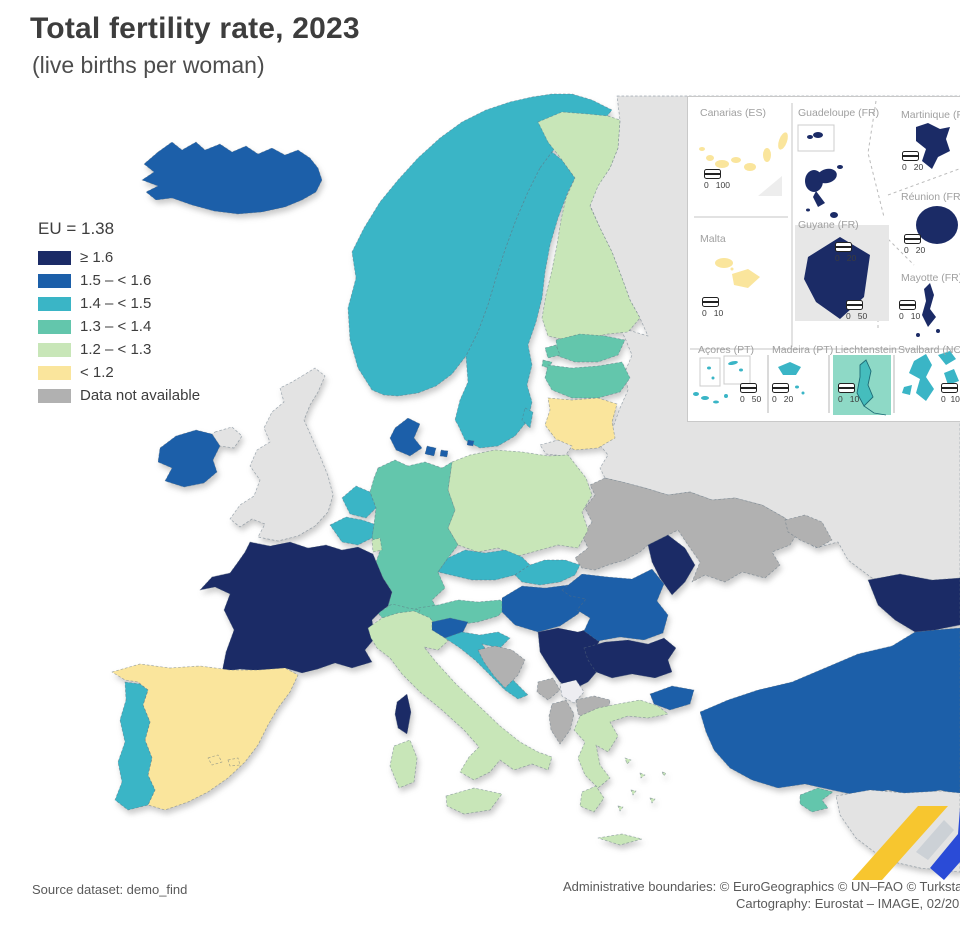  What do you see at coordinates (592, 799) in the screenshot?
I see `island-peloponnese` at bounding box center [592, 799].